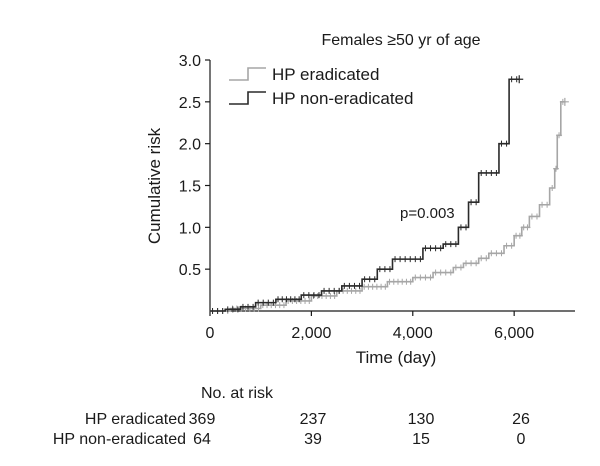 The width and height of the screenshot is (600, 466). What do you see at coordinates (190, 103) in the screenshot?
I see `y-tick-label: 2.5` at bounding box center [190, 103].